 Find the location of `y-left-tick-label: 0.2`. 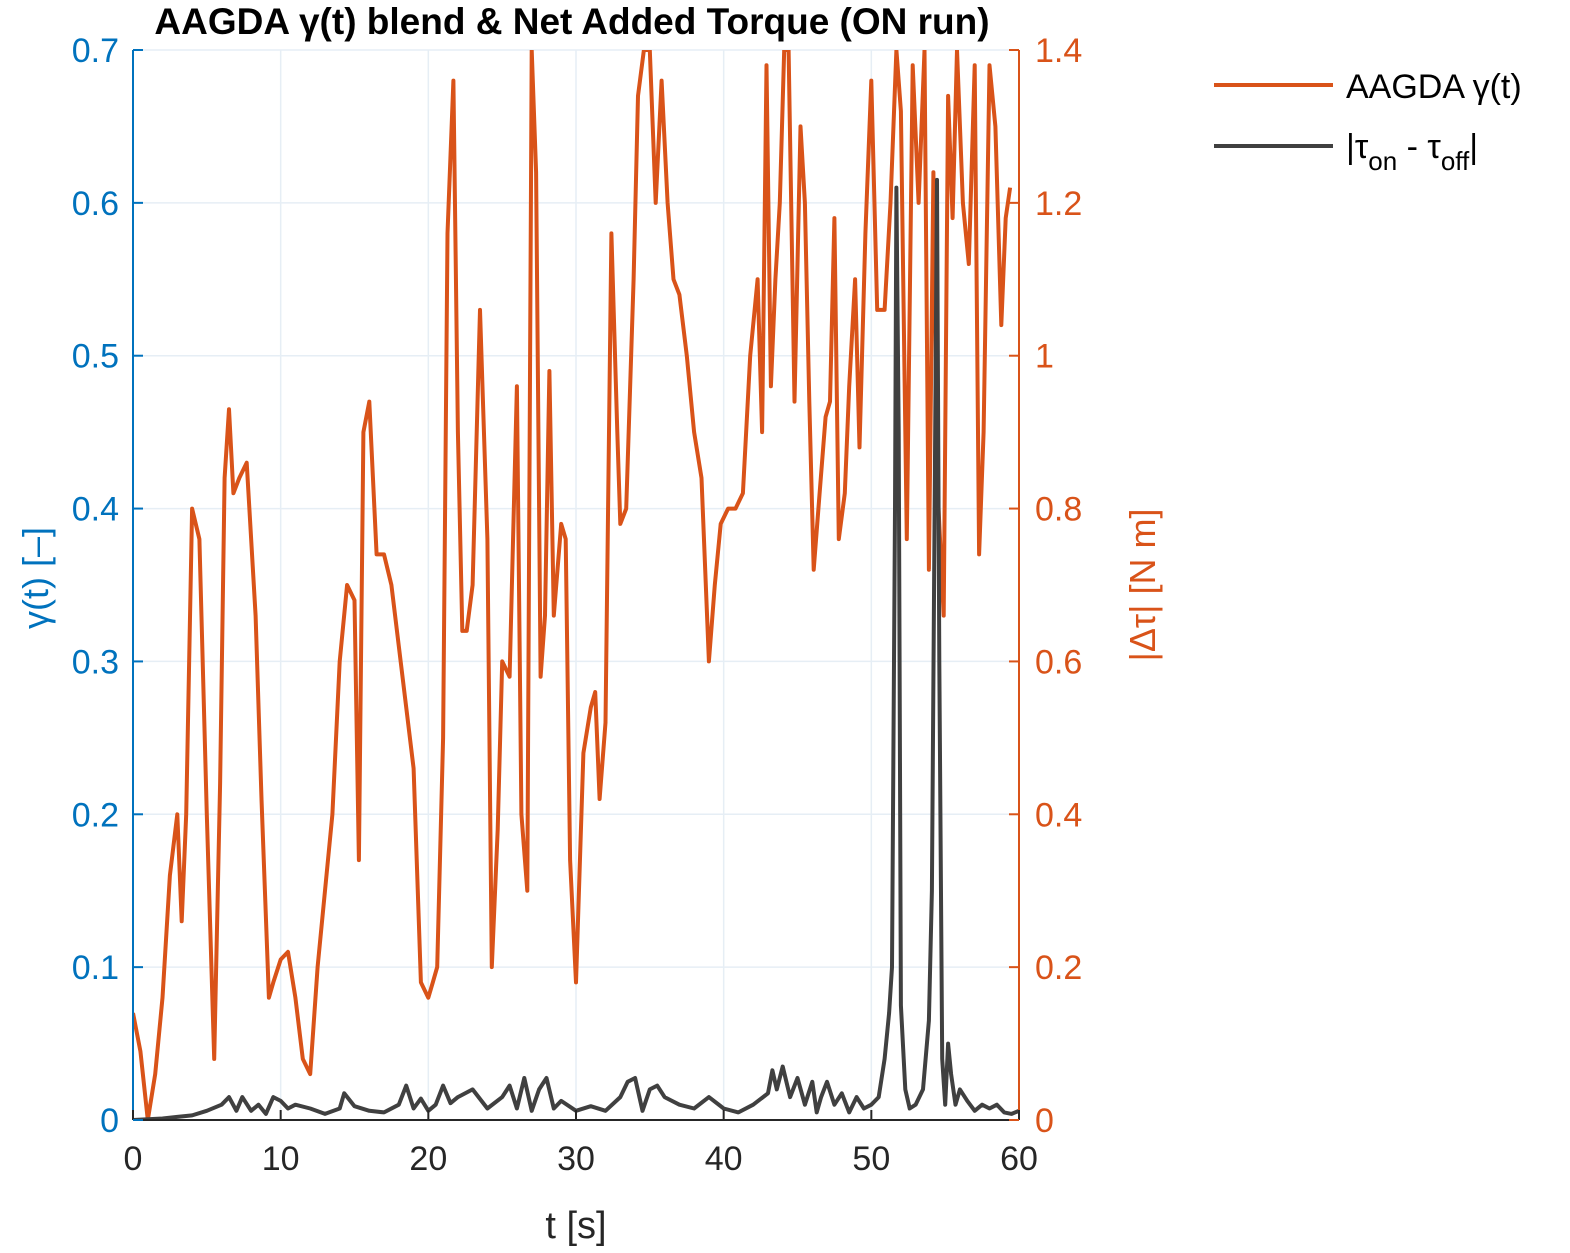

y-left-tick-label: 0.2 is located at coordinates (95, 815).